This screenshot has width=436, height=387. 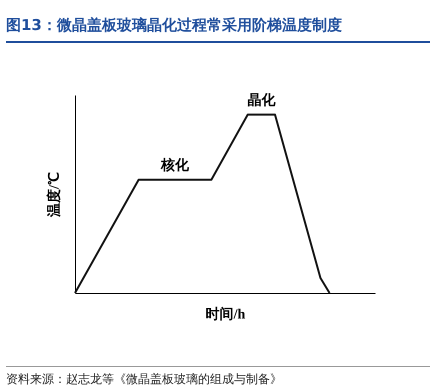 What do you see at coordinates (226, 314) in the screenshot?
I see `x-axis-title: 时间/h` at bounding box center [226, 314].